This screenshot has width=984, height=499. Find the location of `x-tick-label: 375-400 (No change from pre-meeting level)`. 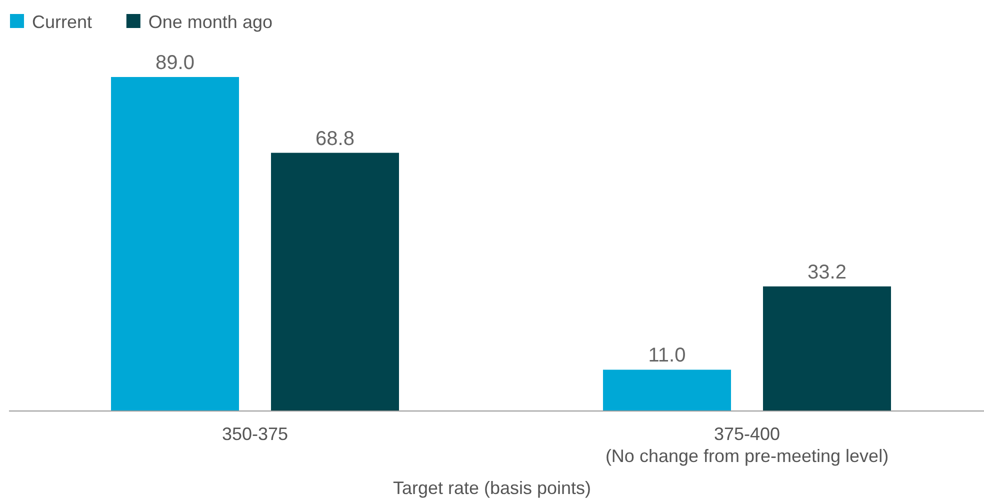

x-tick-label: 375-400 (No change from pre-meeting level) is located at coordinates (747, 445).